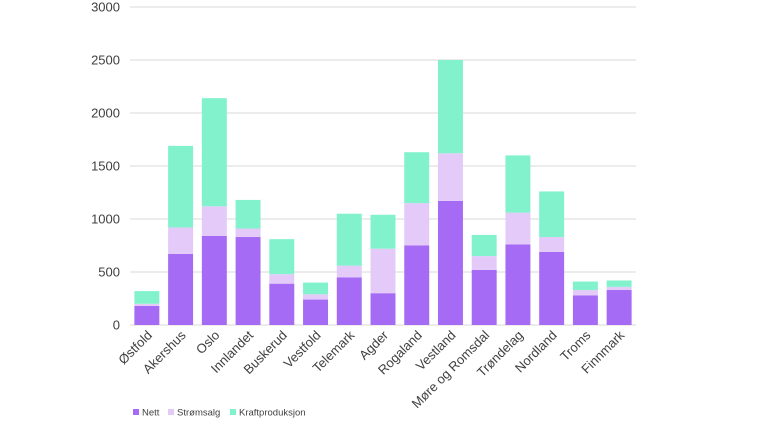  I want to click on legend-label: Nett, so click(151, 413).